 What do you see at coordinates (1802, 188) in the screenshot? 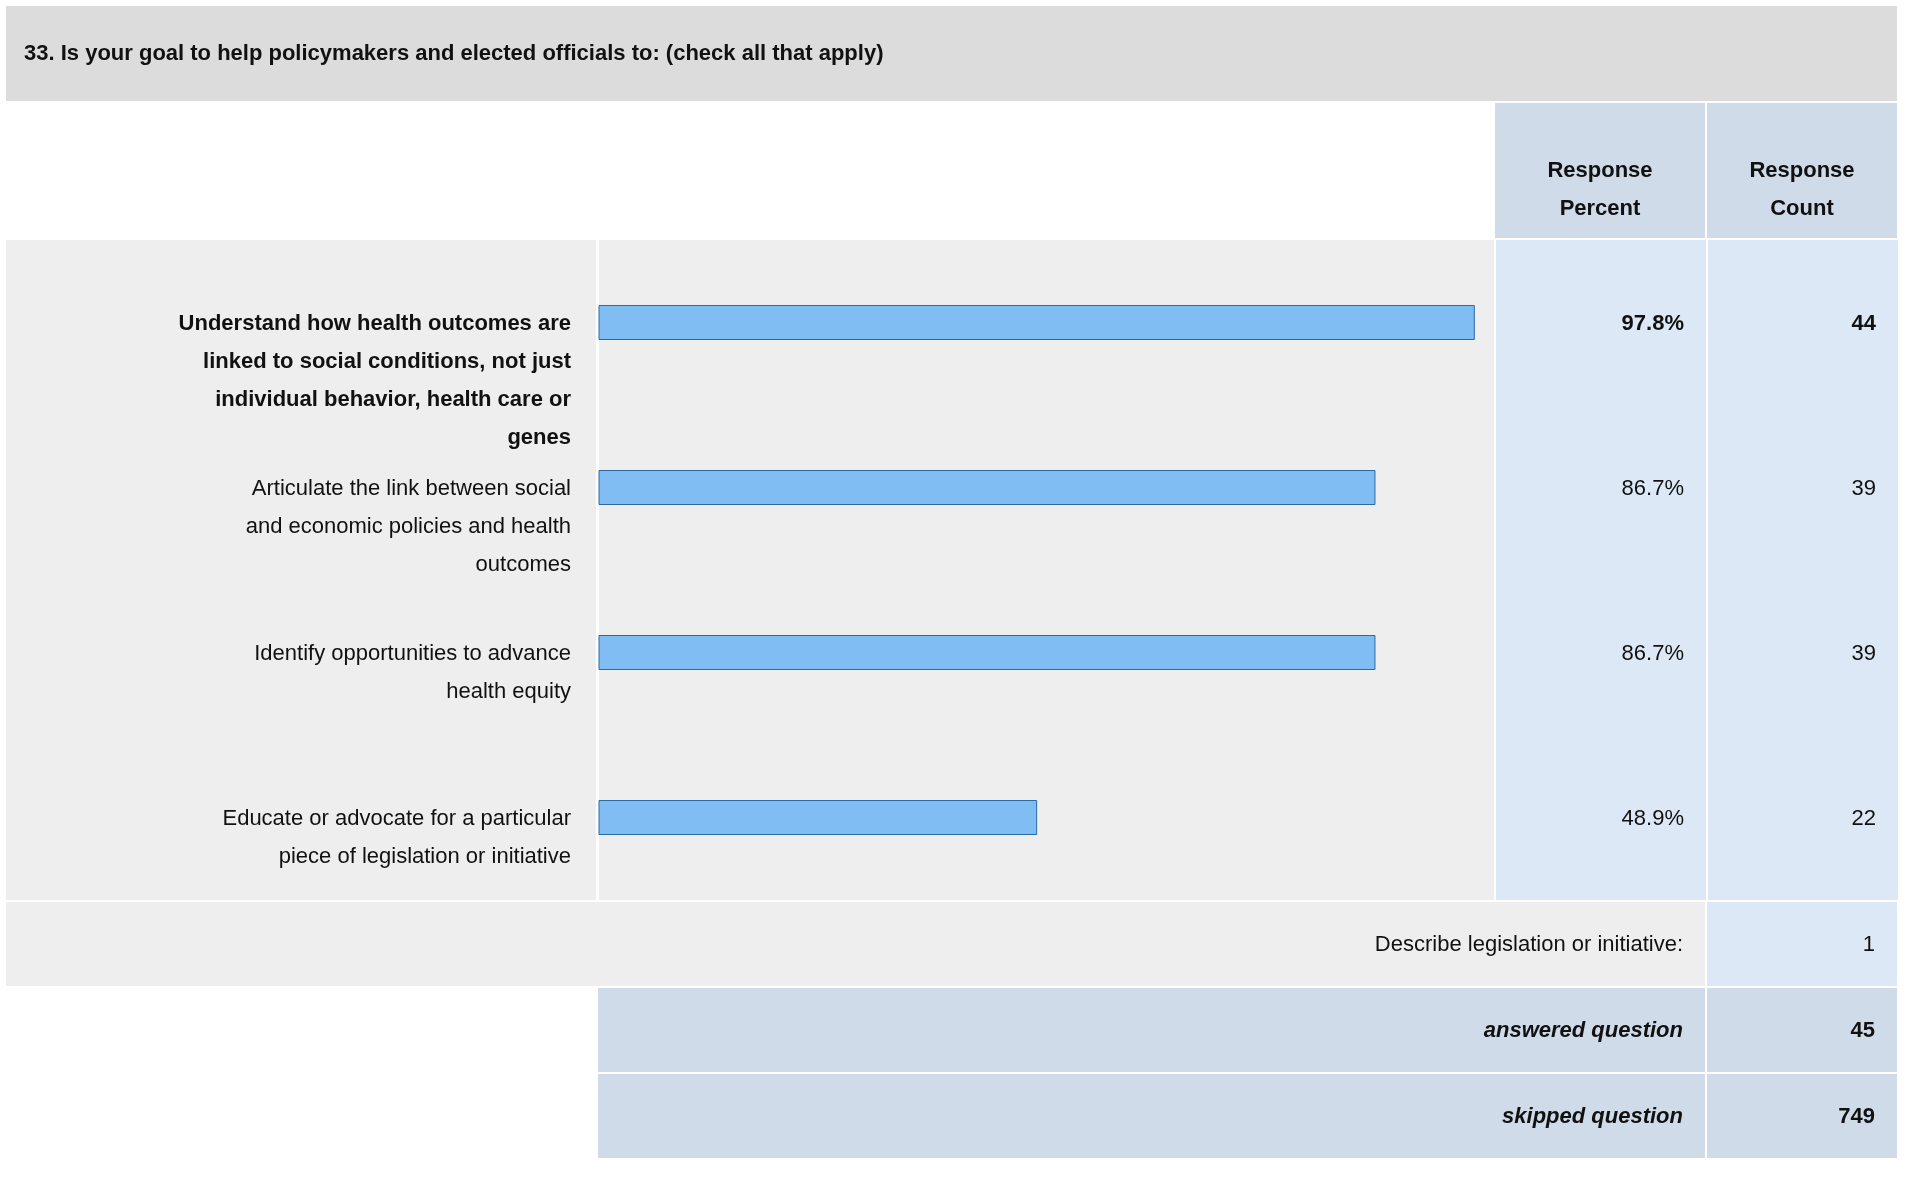
I see `text: Response Count` at bounding box center [1802, 188].